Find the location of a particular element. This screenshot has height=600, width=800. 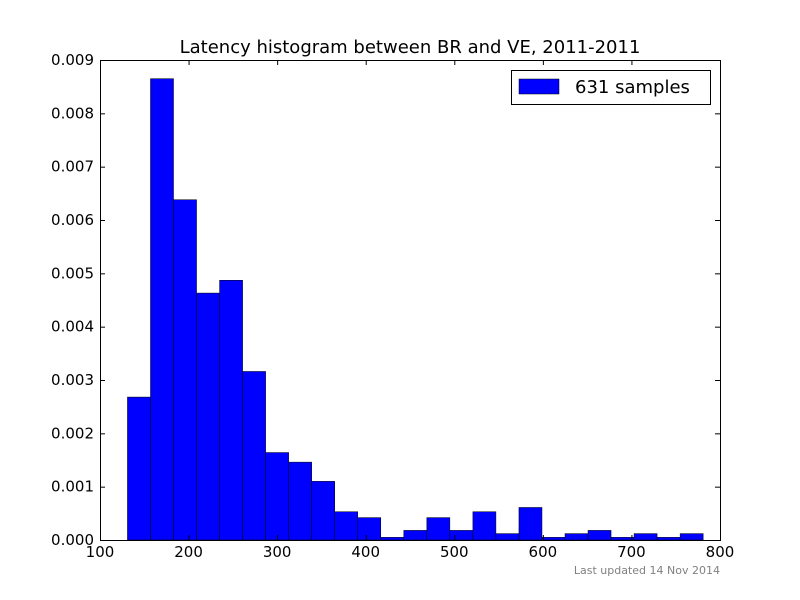

y-tick-label: 0.006 is located at coordinates (72, 220).